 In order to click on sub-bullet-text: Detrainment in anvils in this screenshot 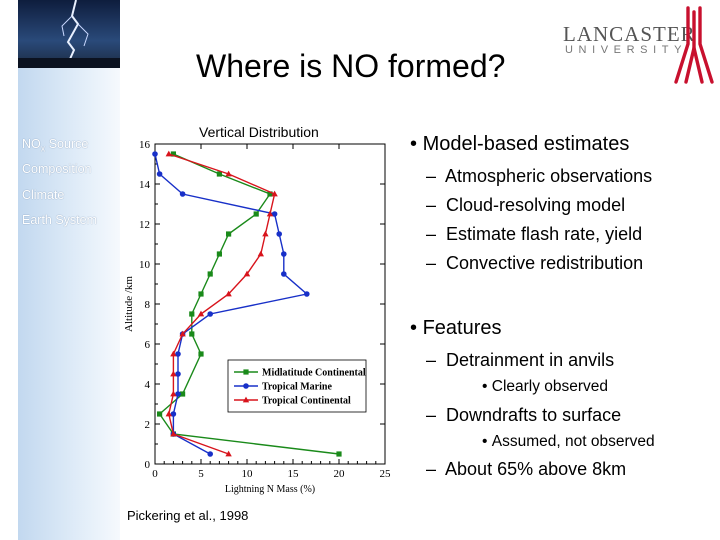, I will do `click(530, 360)`.